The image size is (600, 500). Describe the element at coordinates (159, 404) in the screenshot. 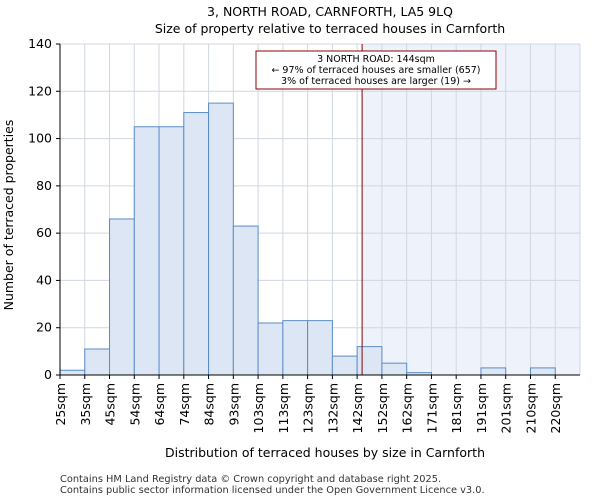

I see `x-tick-label: 64sqm` at that location.